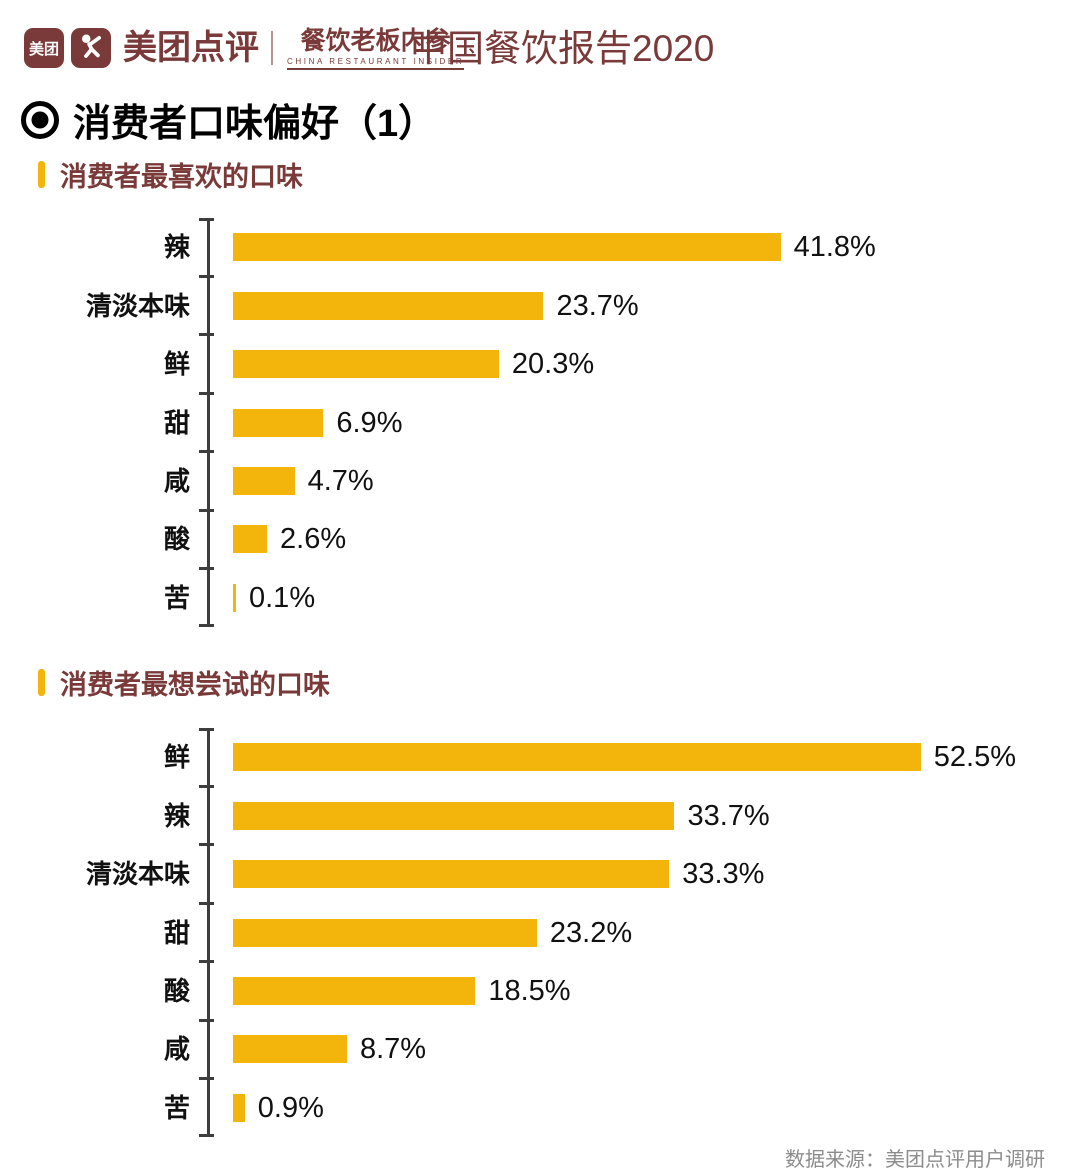  Describe the element at coordinates (282, 597) in the screenshot. I see `bar-value-label: 0.1%` at that location.